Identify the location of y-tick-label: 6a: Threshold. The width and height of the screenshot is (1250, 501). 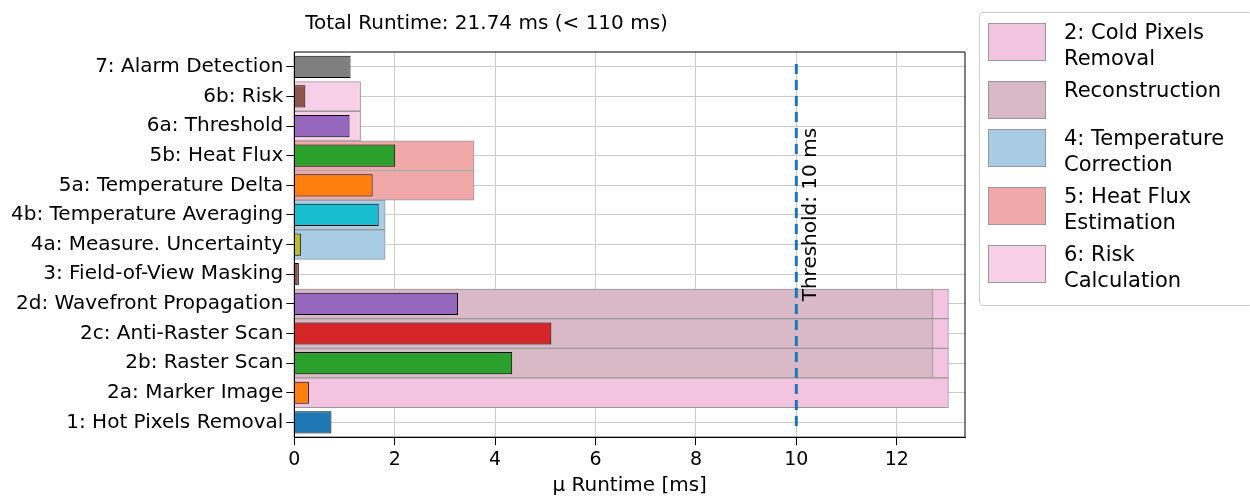
(215, 124).